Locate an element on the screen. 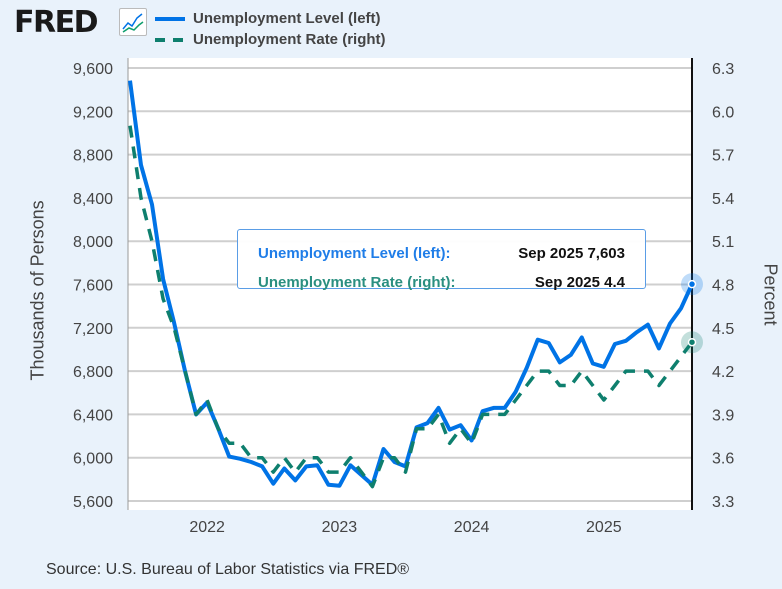 The width and height of the screenshot is (782, 589). y-tick-label-right: 6.3 is located at coordinates (723, 69).